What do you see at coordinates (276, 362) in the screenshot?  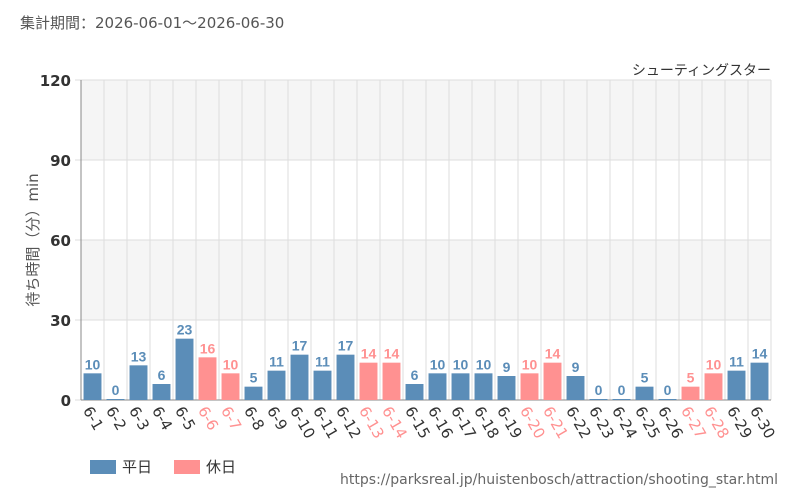 I see `data-label-6-9: 11` at bounding box center [276, 362].